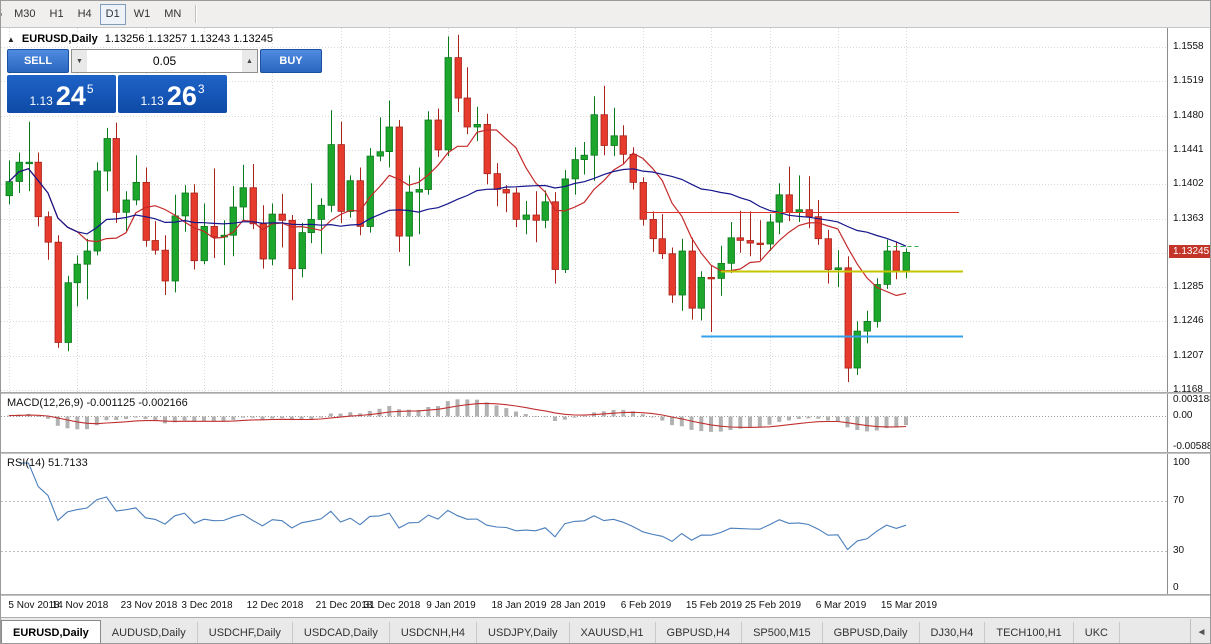  I want to click on macd-pane: MACD(12,26,9) -0.001125 -0.002166, so click(584, 423).